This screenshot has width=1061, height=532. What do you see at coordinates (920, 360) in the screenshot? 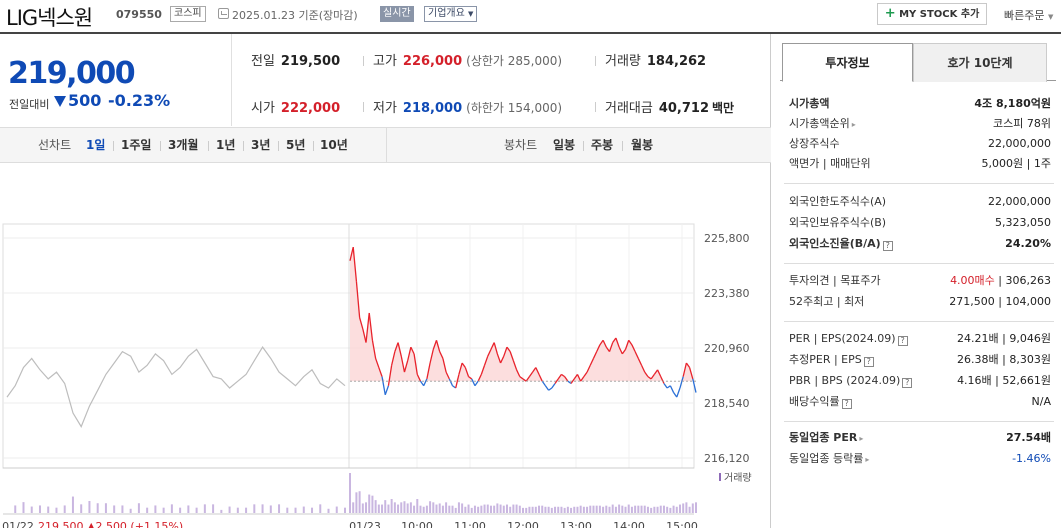
I see `row-est-per-eps: 추정PER | EPS? 26.38배 | 8,303원` at bounding box center [920, 360].